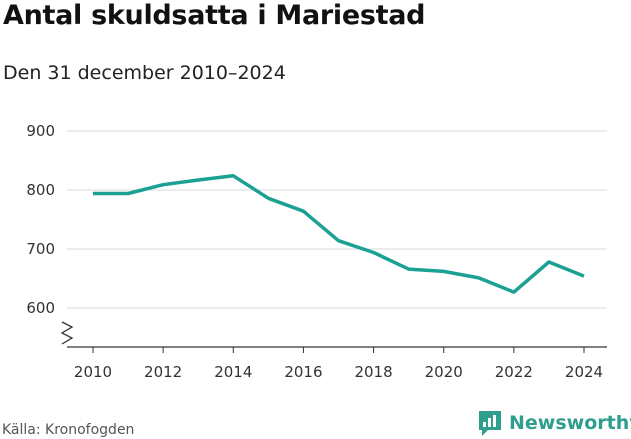  I want to click on y-tick-label: 700, so click(40, 249).